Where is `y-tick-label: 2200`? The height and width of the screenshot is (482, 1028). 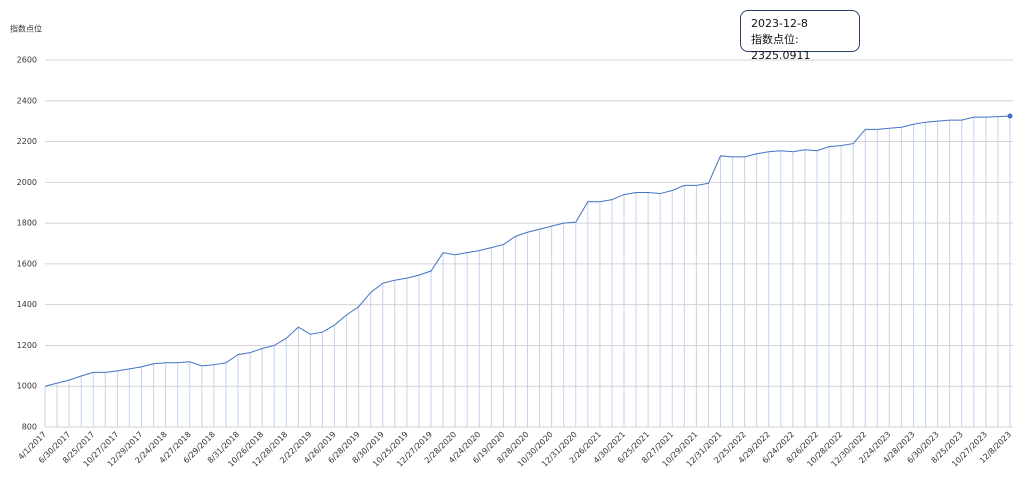 y-tick-label: 2200 is located at coordinates (27, 141).